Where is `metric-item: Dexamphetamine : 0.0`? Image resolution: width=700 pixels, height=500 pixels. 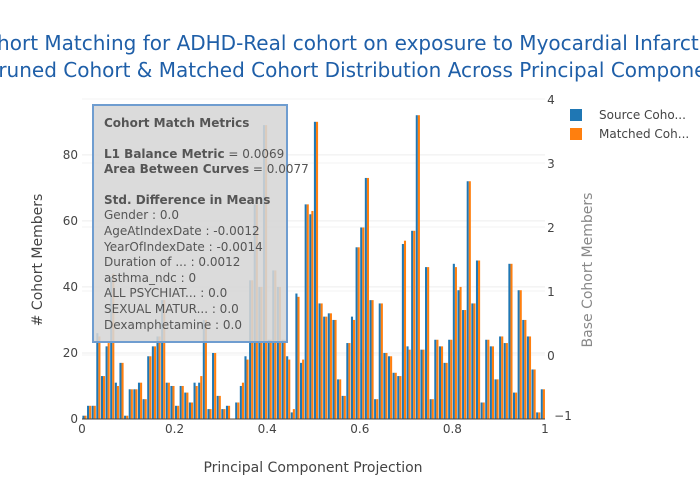
metric-item: Dexamphetamine : 0.0 is located at coordinates (173, 324).